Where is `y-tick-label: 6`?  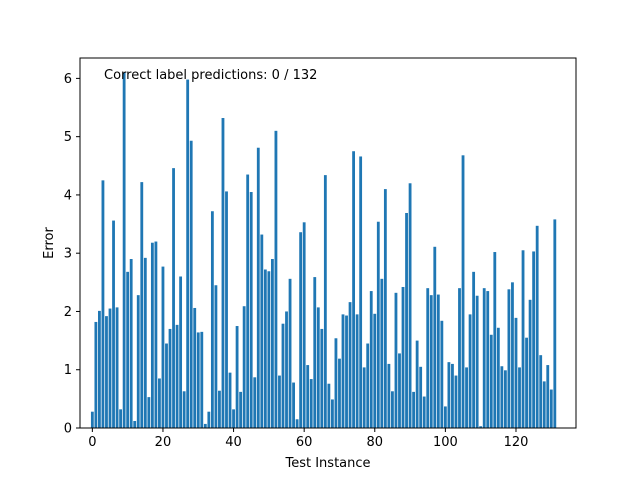
y-tick-label: 6 is located at coordinates (68, 79).